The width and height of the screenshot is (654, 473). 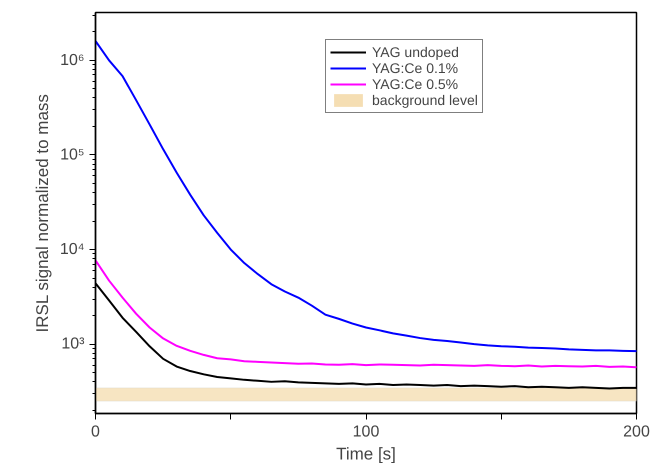 I want to click on x-tick-label: 200, so click(x=636, y=432).